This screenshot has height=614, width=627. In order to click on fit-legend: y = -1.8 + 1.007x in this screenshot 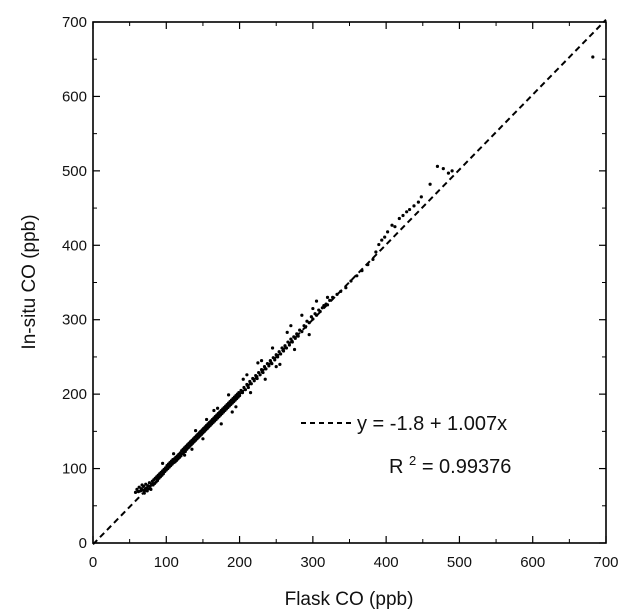, I will do `click(404, 424)`.